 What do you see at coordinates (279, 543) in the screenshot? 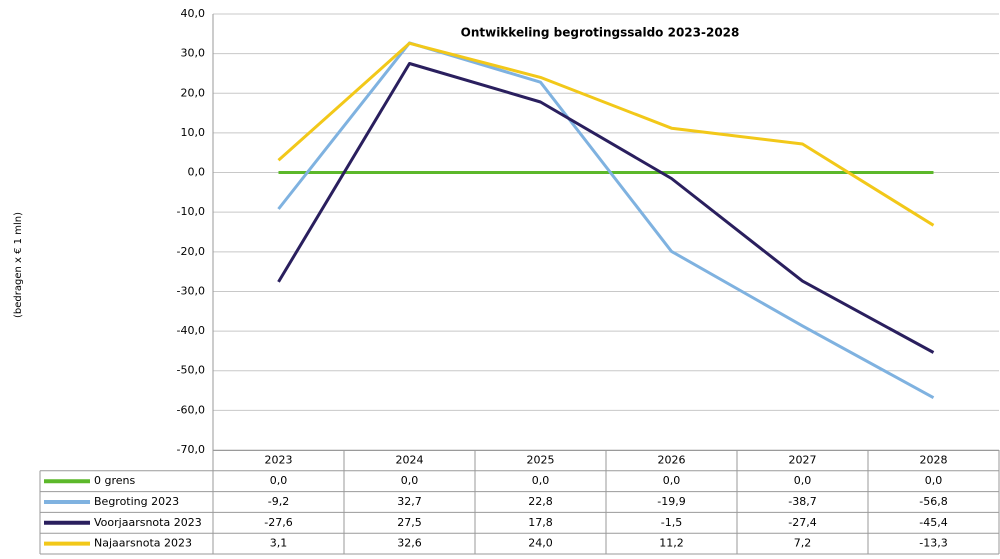
I see `table-cell: 3,1` at bounding box center [279, 543].